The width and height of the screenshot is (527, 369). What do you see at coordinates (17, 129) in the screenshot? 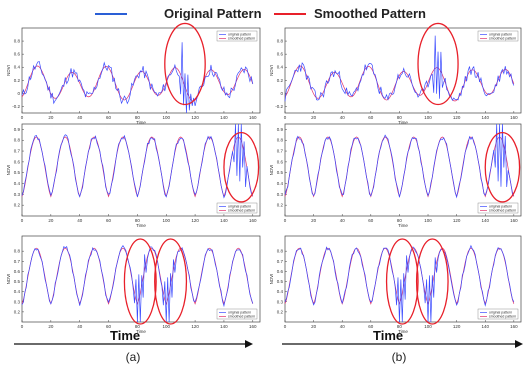
I see `y-tick-label: 0.9` at bounding box center [17, 129].